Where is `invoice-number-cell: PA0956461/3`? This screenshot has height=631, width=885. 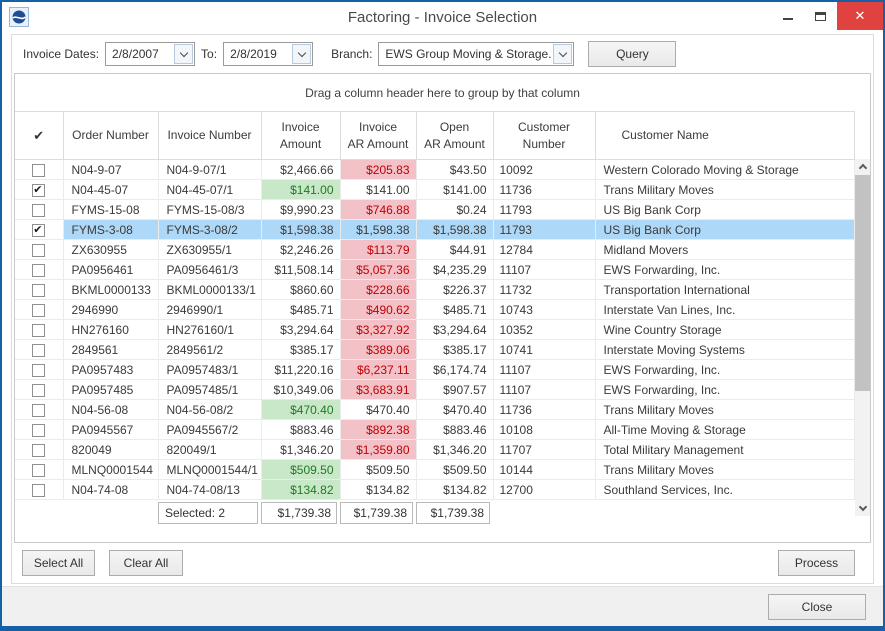 invoice-number-cell: PA0956461/3 is located at coordinates (210, 269).